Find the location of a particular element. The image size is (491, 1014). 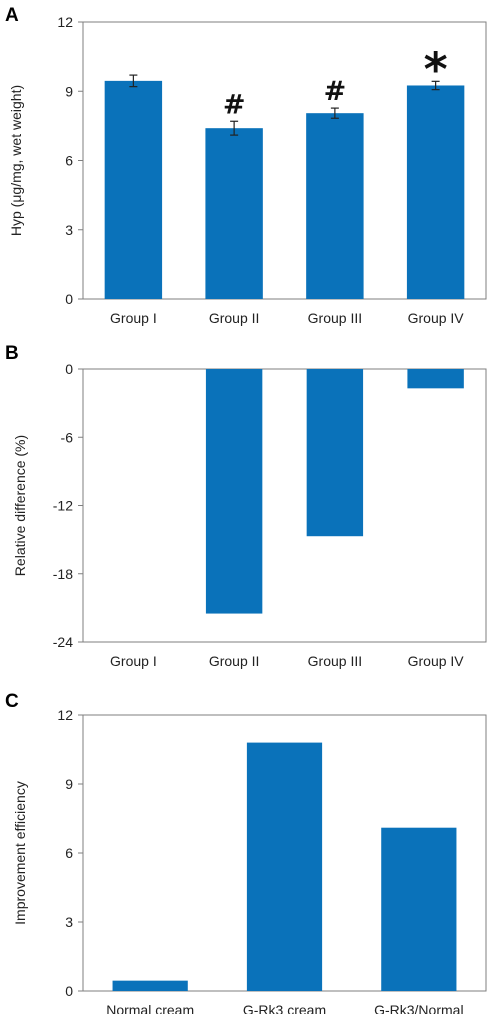

y-tick-label: -24 is located at coordinates (63, 642).